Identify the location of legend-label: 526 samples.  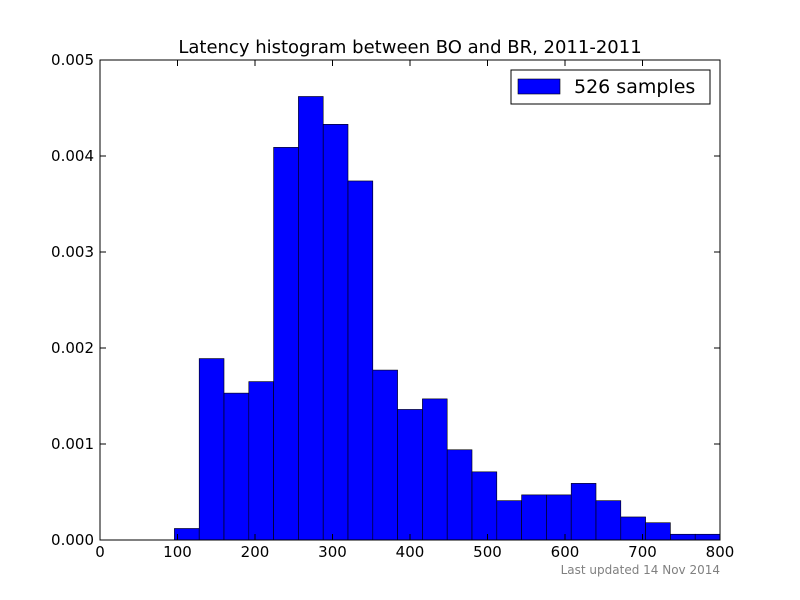
(634, 87).